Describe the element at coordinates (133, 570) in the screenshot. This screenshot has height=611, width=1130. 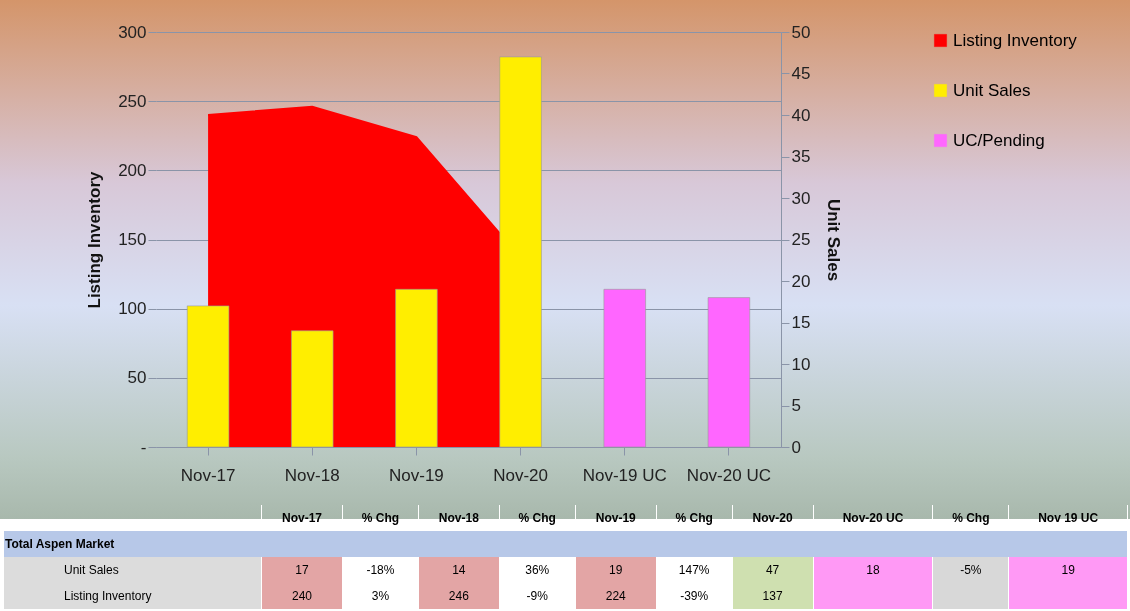
I see `text: Unit Sales` at that location.